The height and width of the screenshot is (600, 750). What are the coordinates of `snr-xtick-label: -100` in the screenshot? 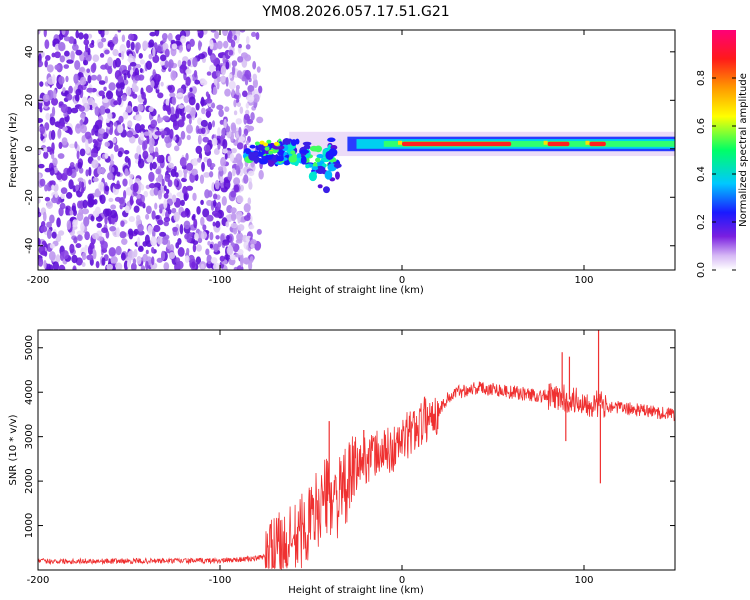 It's located at (220, 580).